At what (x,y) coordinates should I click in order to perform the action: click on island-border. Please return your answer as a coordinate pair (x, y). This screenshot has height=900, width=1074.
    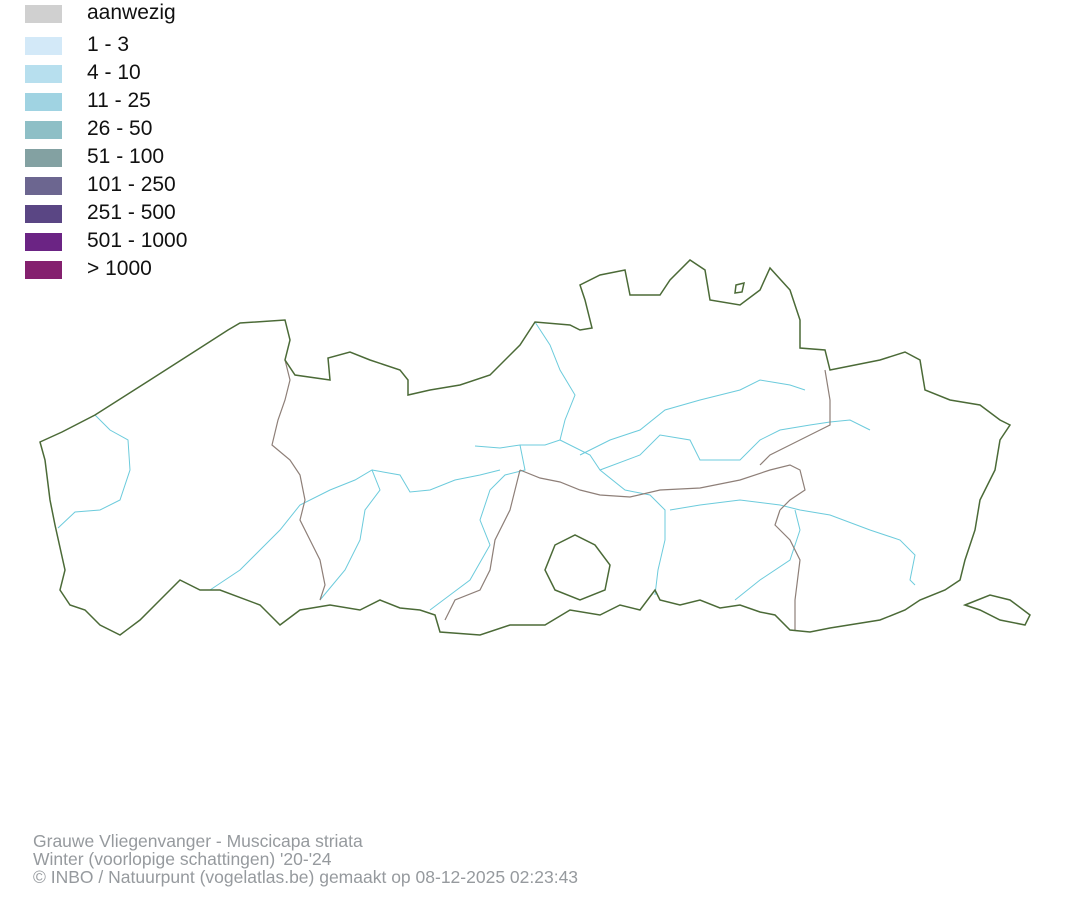
    Looking at the image, I should click on (739, 287).